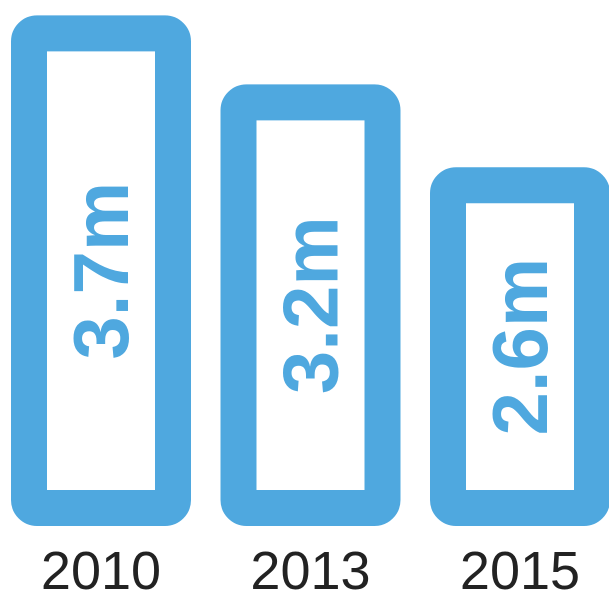 The image size is (609, 592). I want to click on category-label-2015: 2015, so click(520, 566).